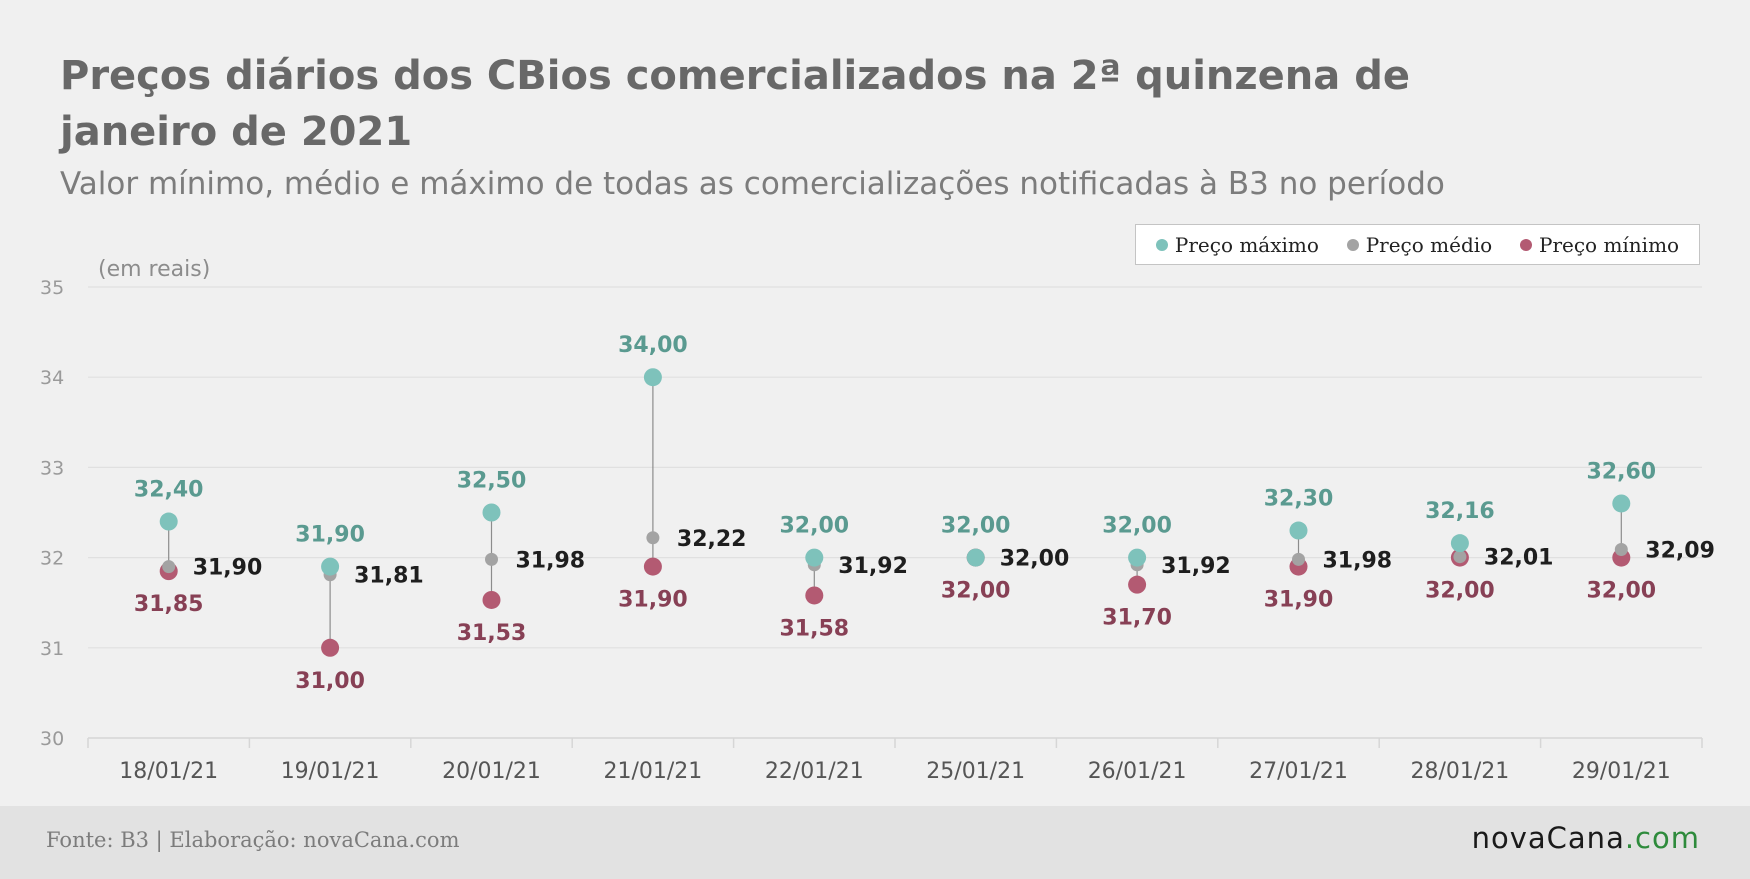 The image size is (1750, 879). I want to click on y-tick-label: 34, so click(52, 378).